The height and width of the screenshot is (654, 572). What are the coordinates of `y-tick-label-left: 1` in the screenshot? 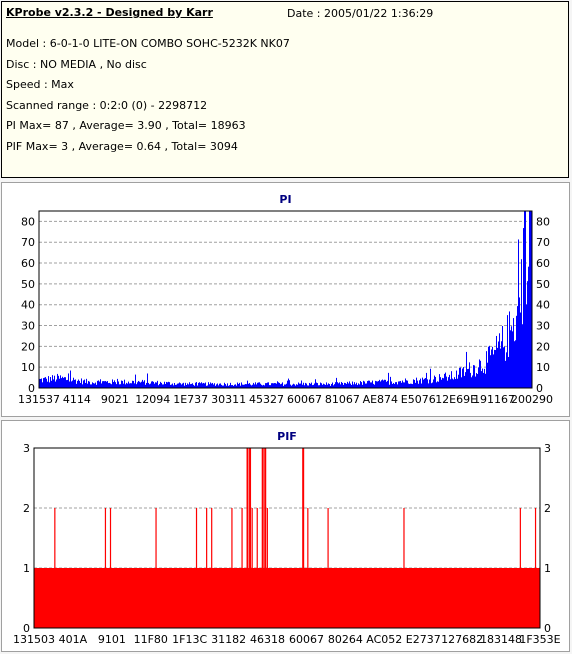 It's located at (26, 568).